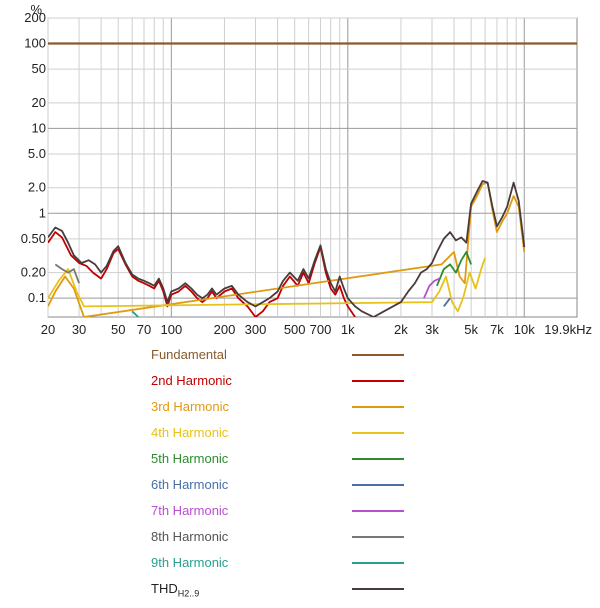  I want to click on legend-item: THDH2..9, so click(300, 589).